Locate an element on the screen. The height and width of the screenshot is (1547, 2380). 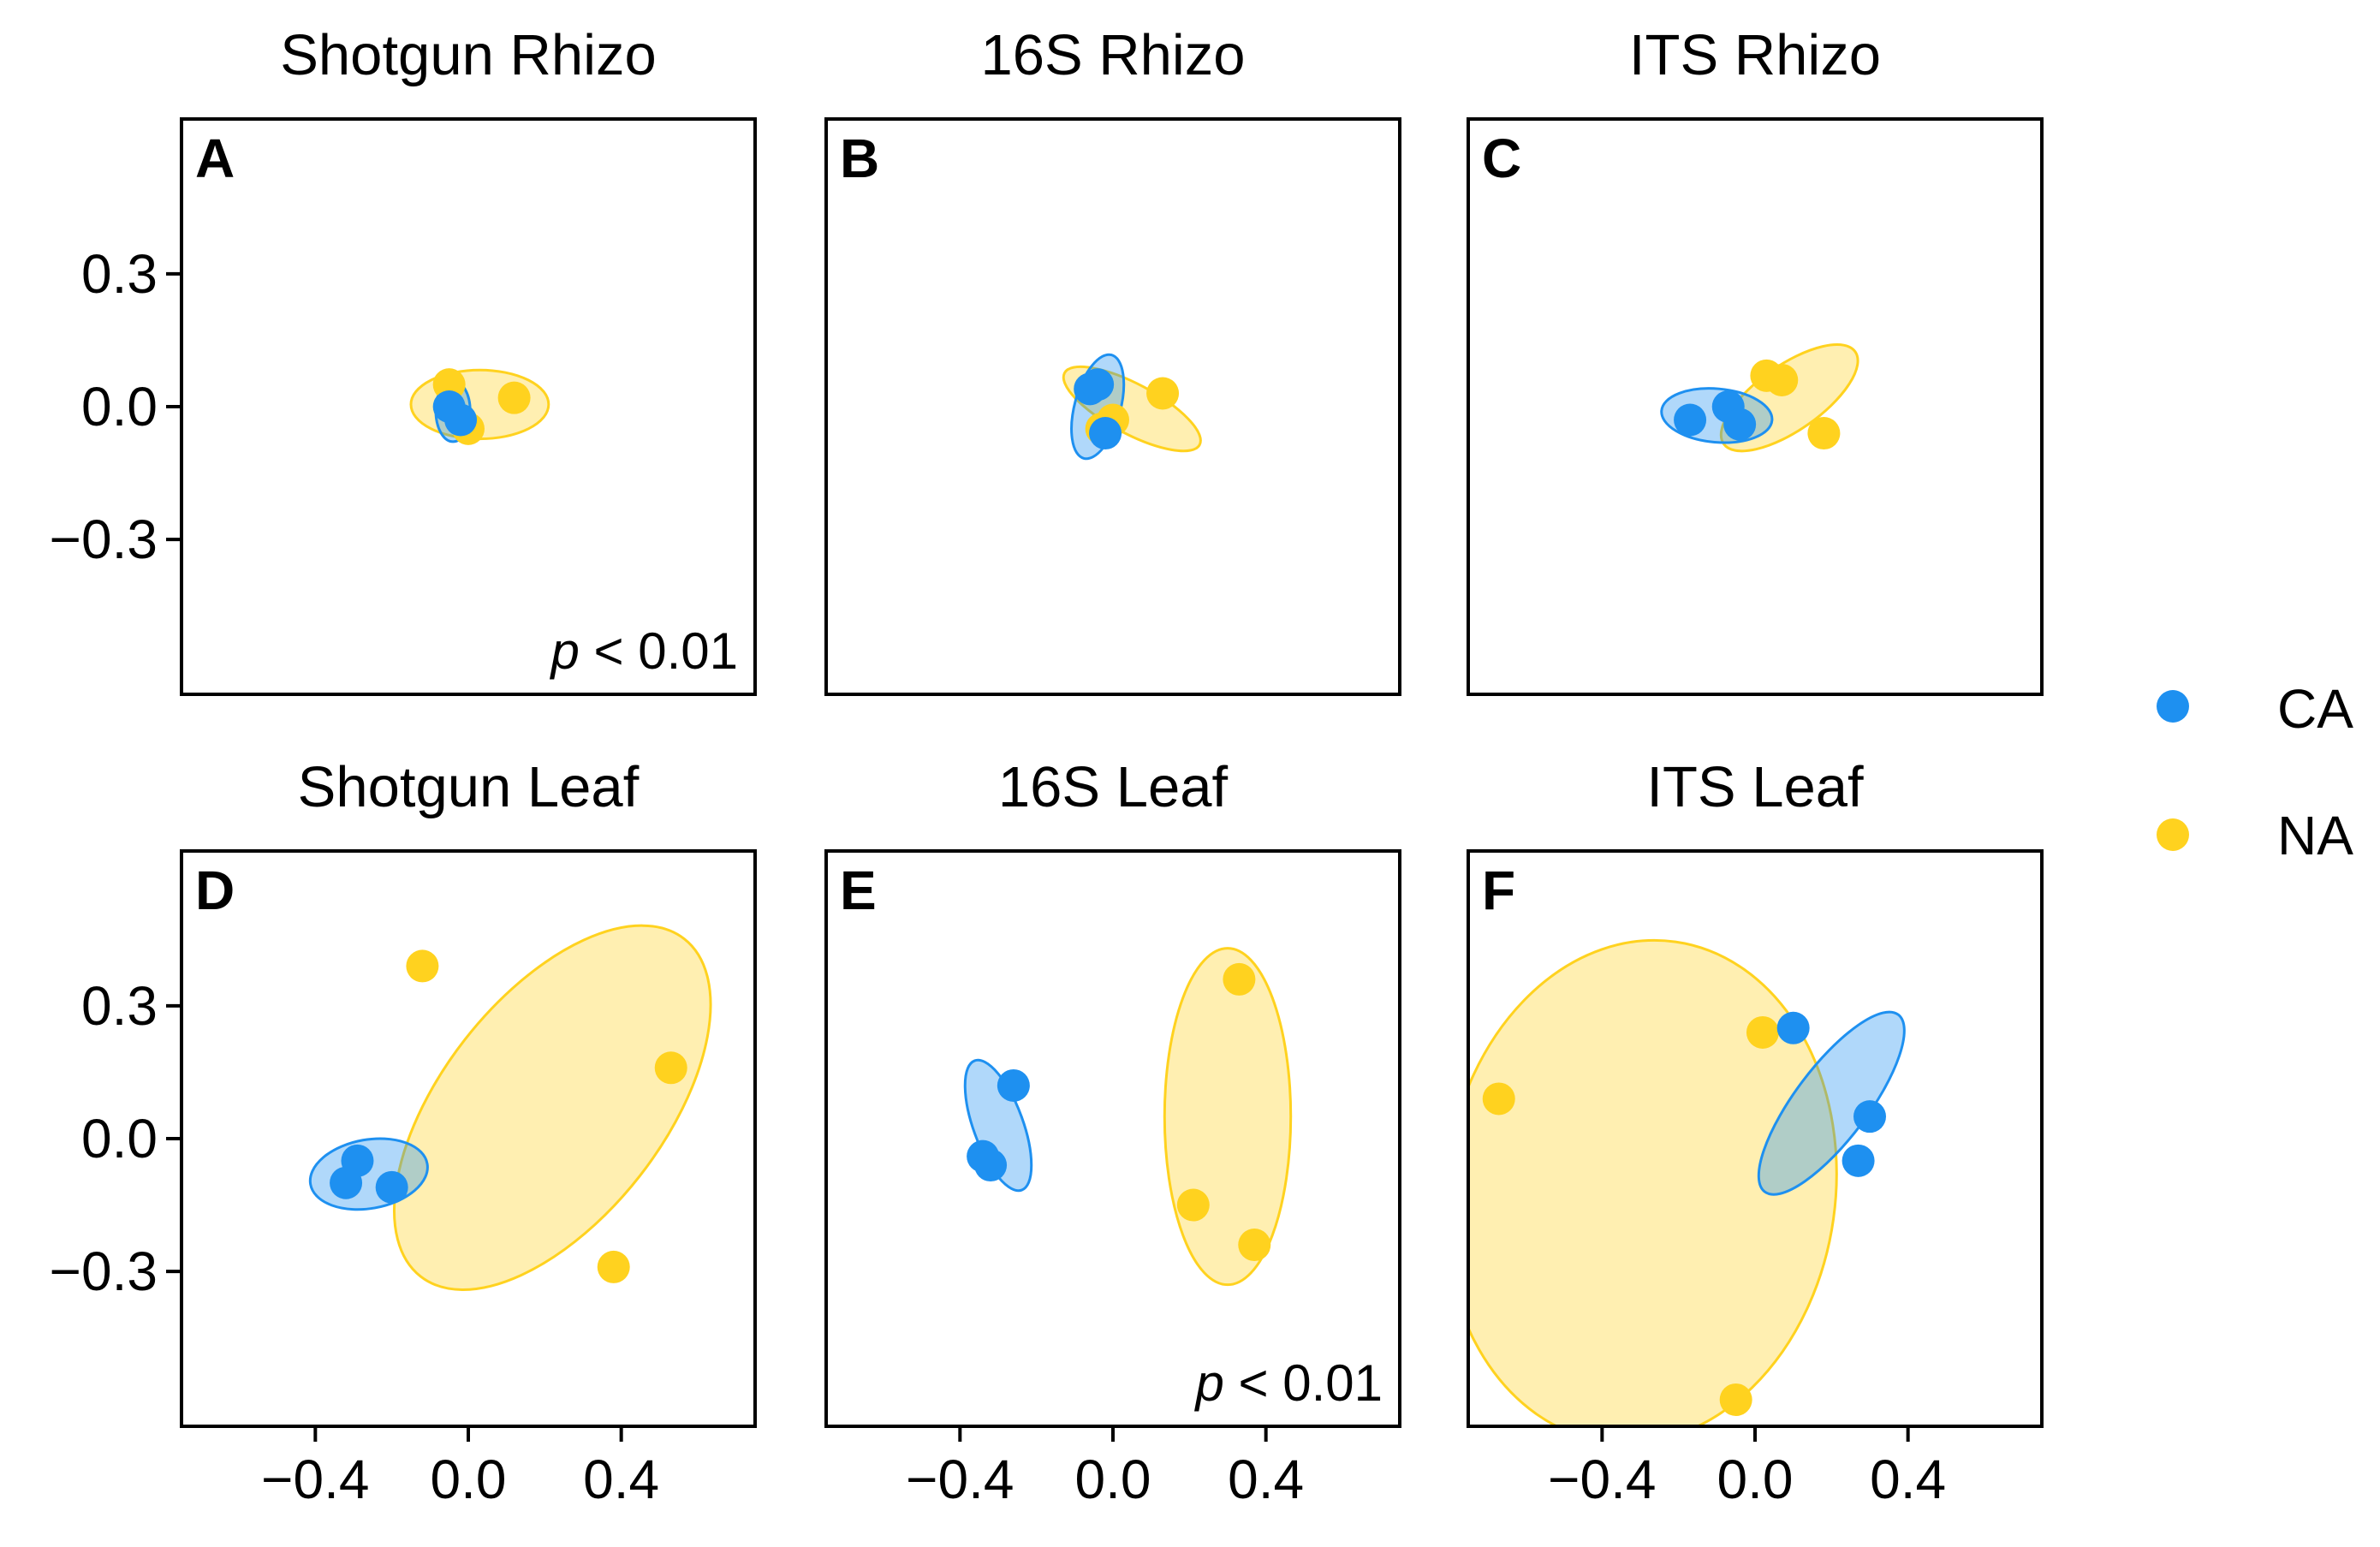
panel-a: Shotgun Rhizo Ap < 0.01 0.3 0.0 −0.3 is located at coordinates (403, 360).